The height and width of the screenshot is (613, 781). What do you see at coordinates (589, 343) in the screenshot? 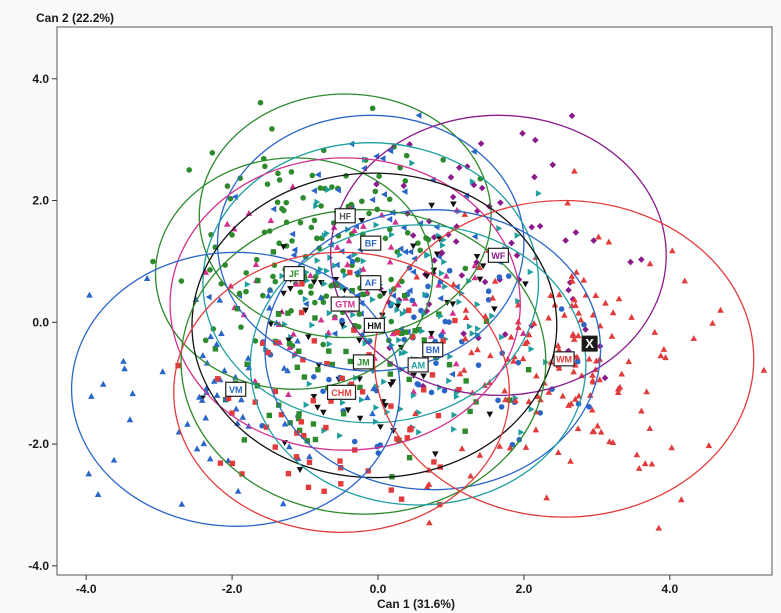
I see `unknown-point-label: X` at bounding box center [589, 343].